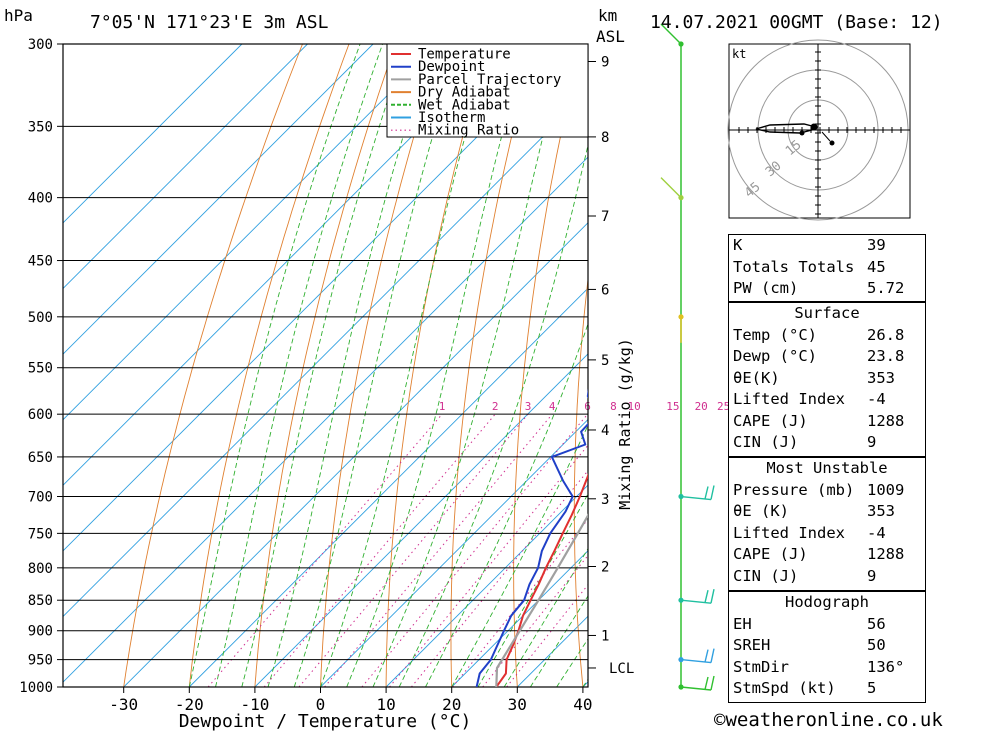  I want to click on row-value: 136°, so click(894, 668).